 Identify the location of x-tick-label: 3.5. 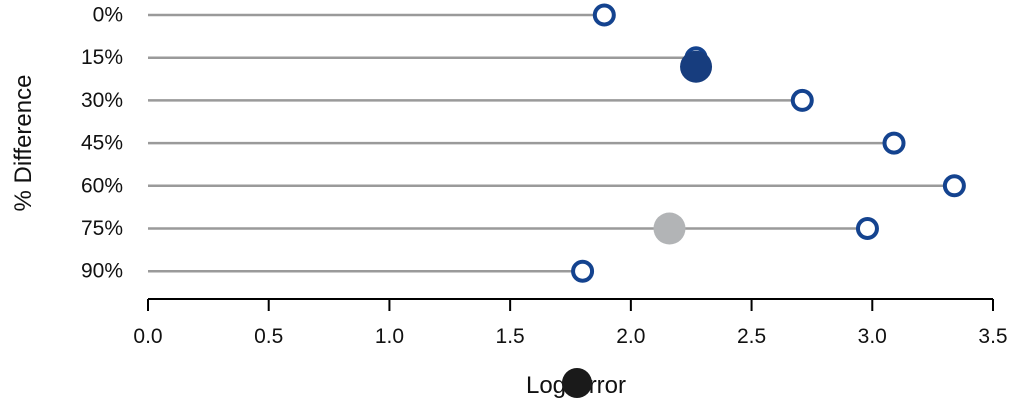
(992, 336).